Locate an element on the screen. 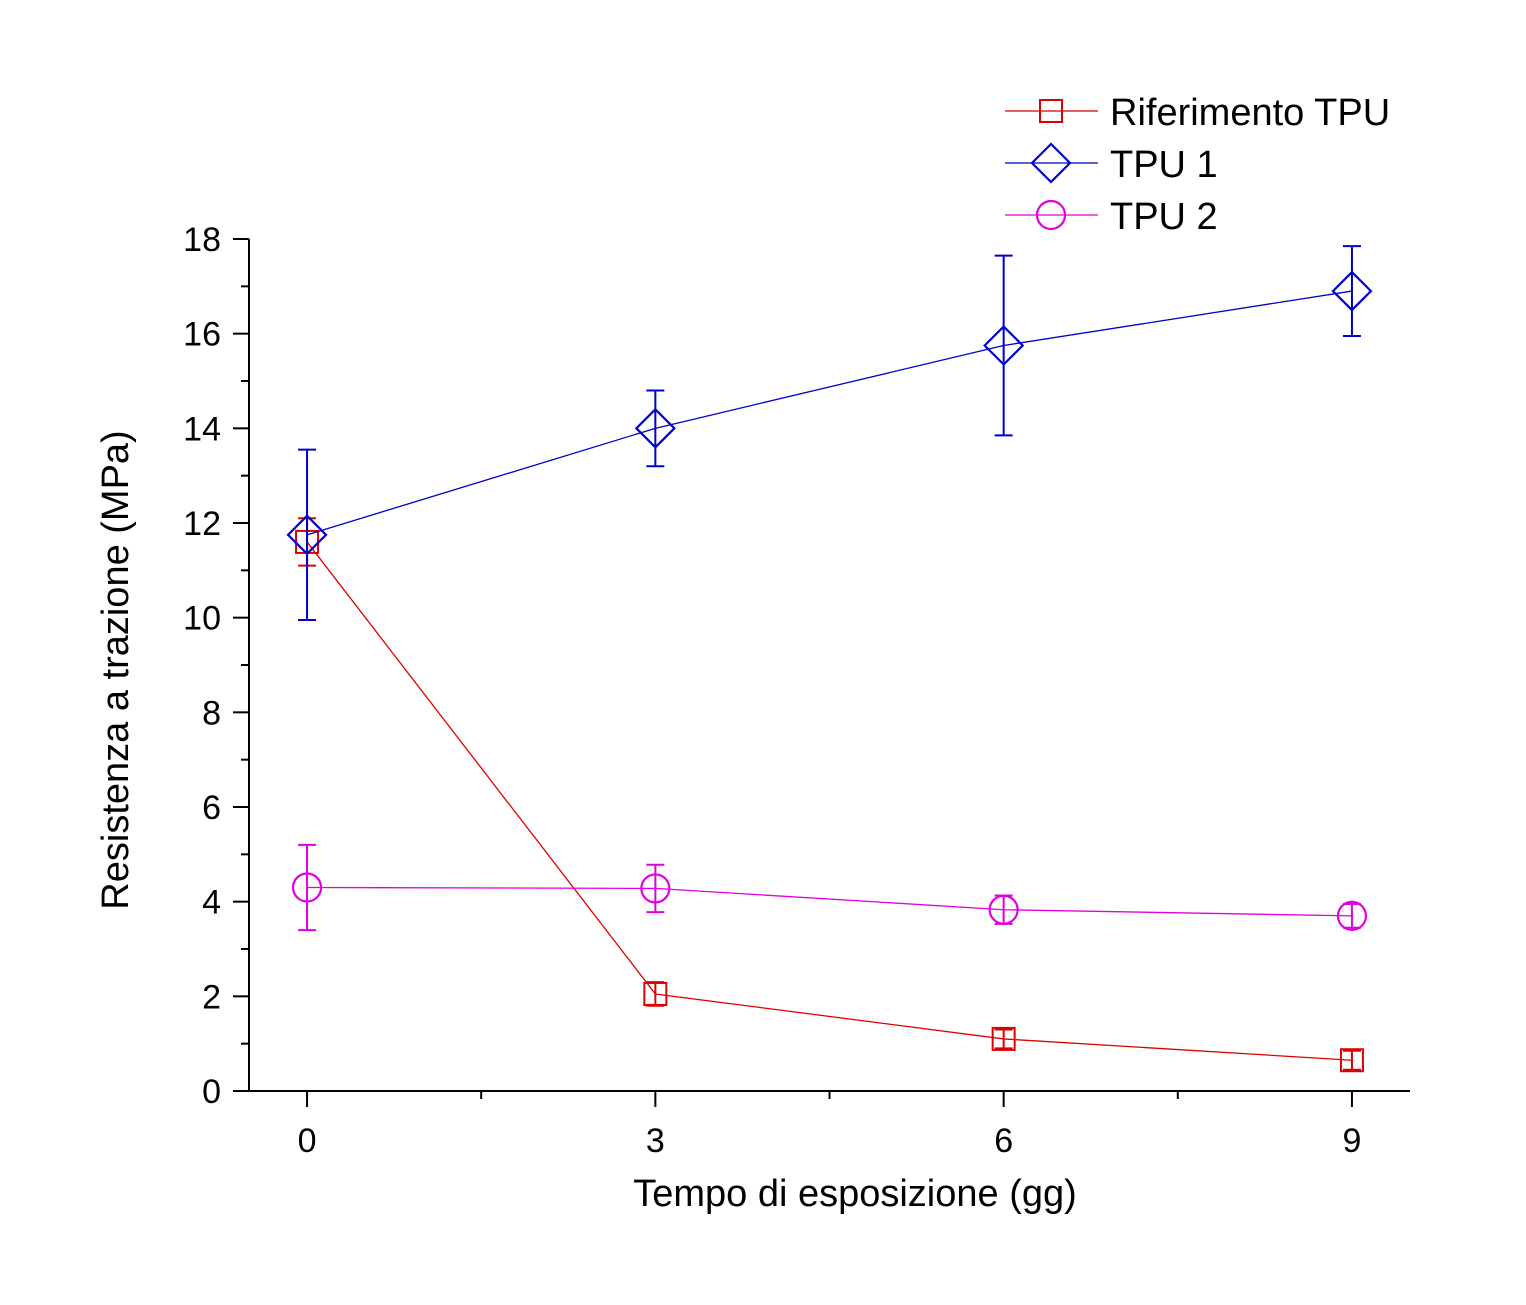 The height and width of the screenshot is (1305, 1526). y-tick-label: 10 is located at coordinates (202, 619).